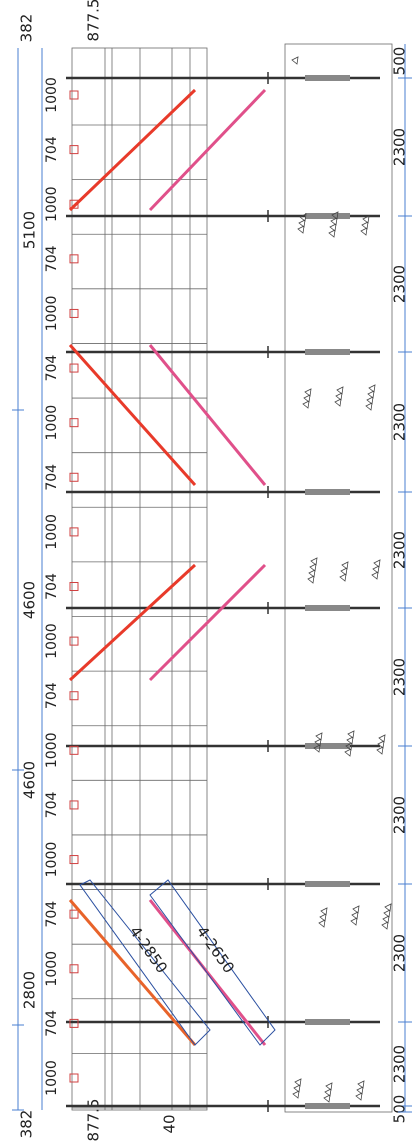 This screenshot has width=414, height=1146. Describe the element at coordinates (30, 990) in the screenshot. I see `dim-label: 2800` at that location.